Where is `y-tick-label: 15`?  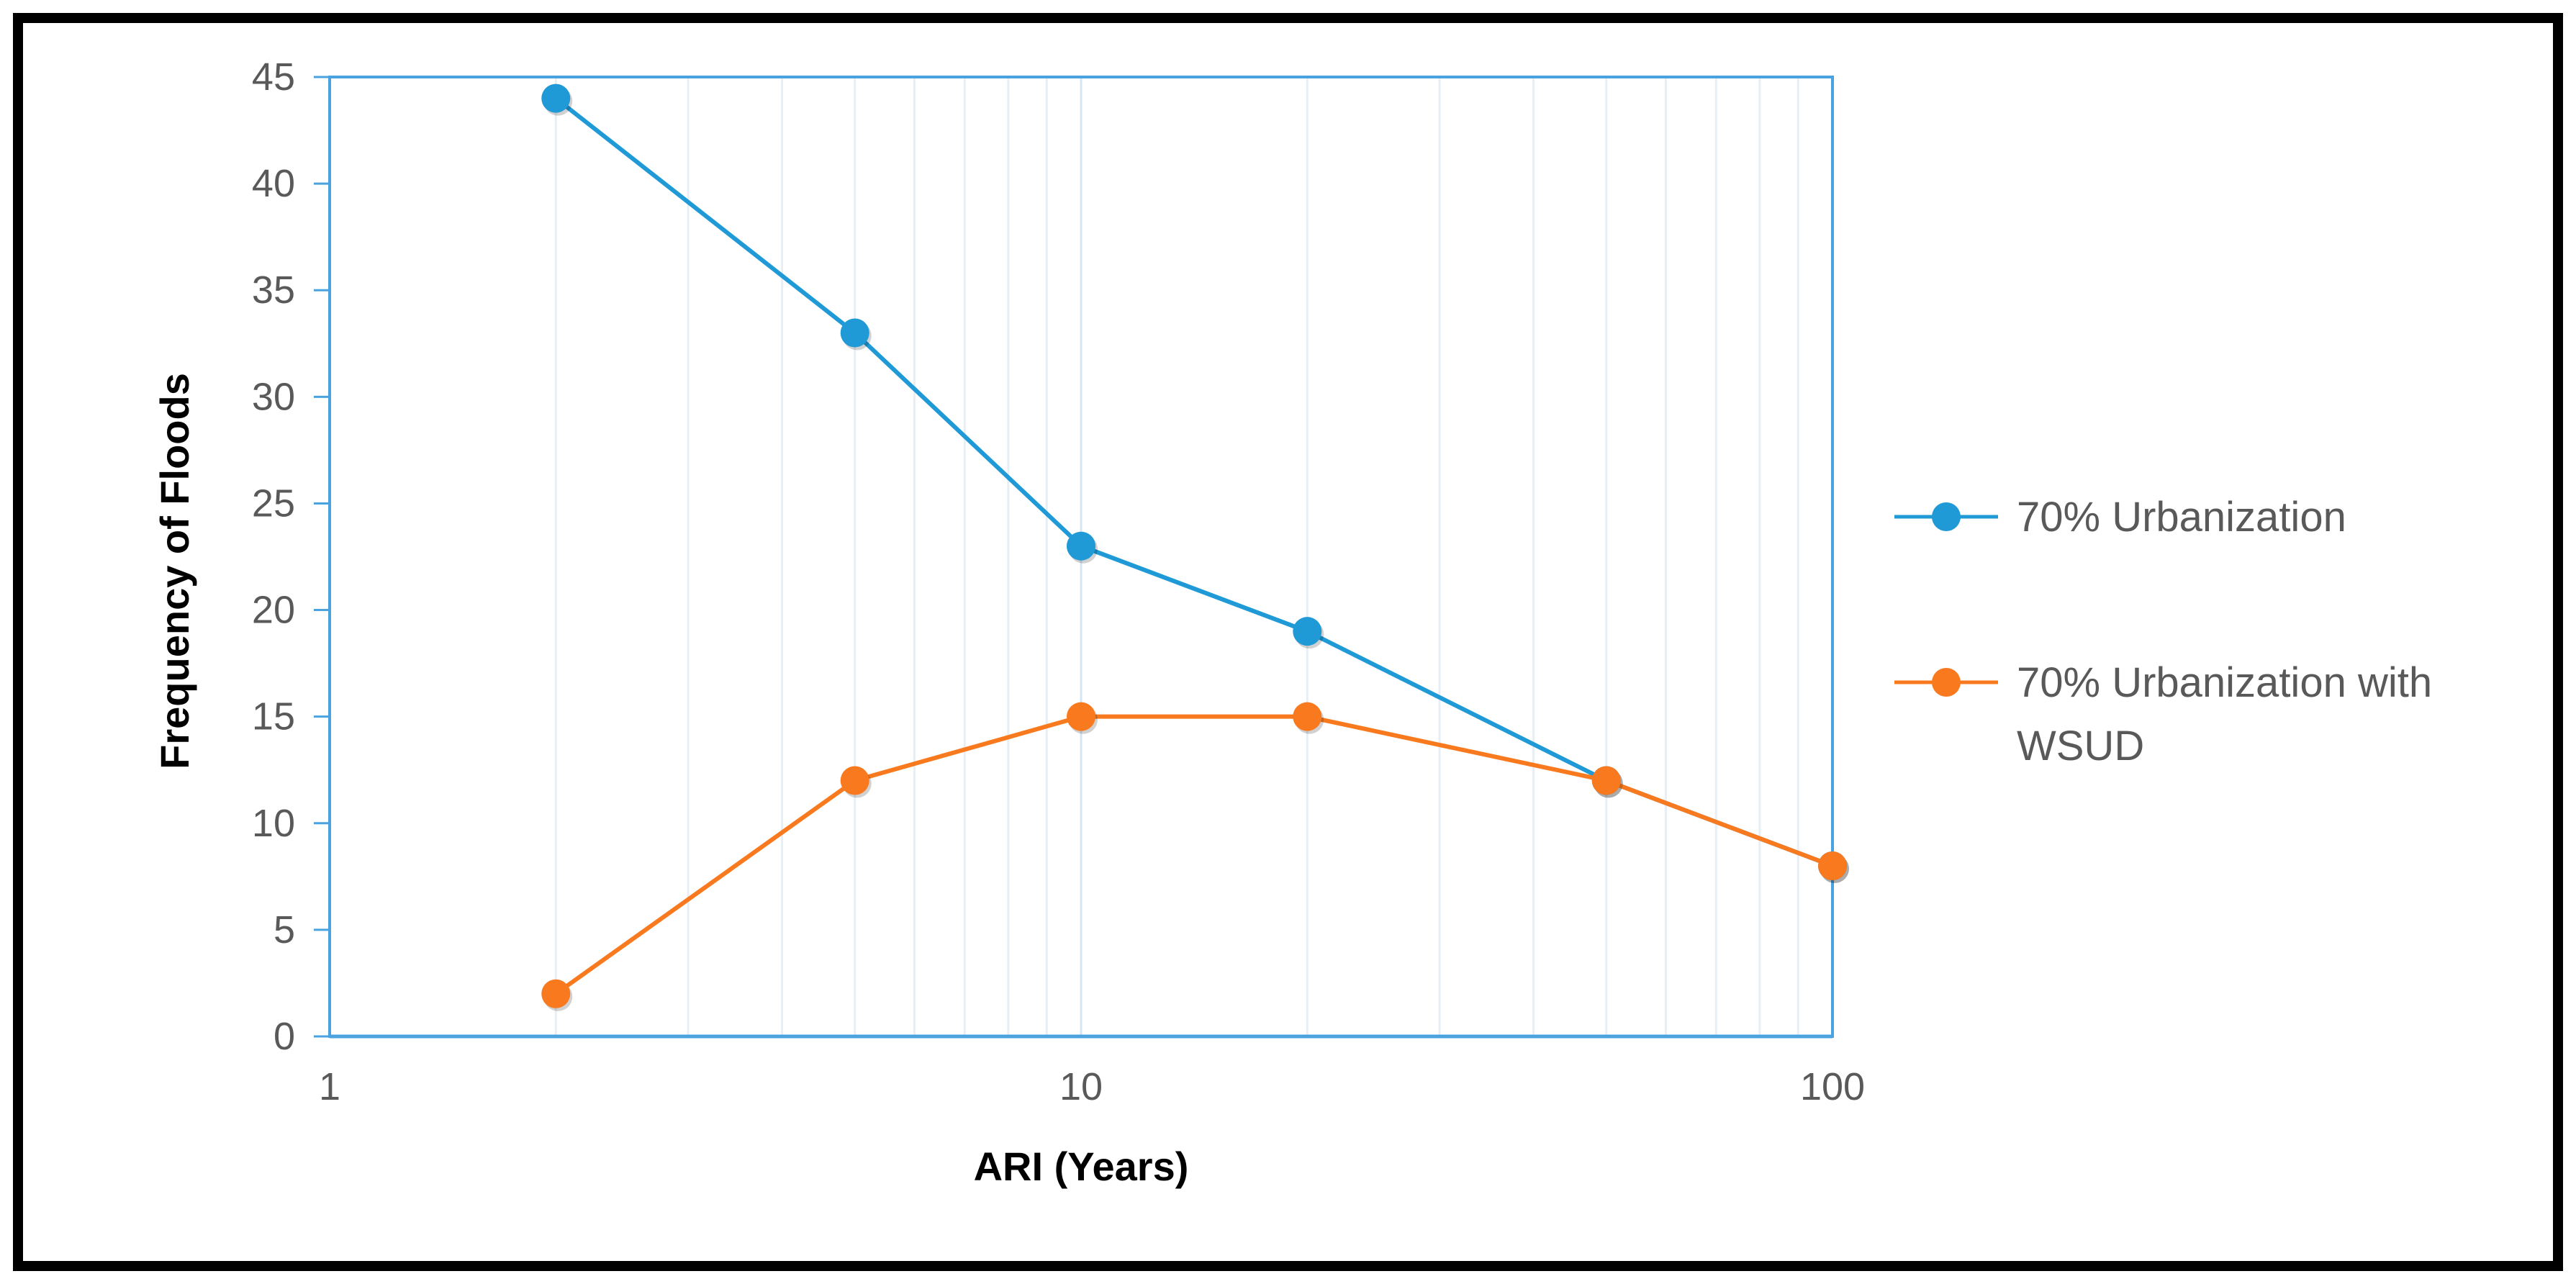
y-tick-label: 15 is located at coordinates (273, 716).